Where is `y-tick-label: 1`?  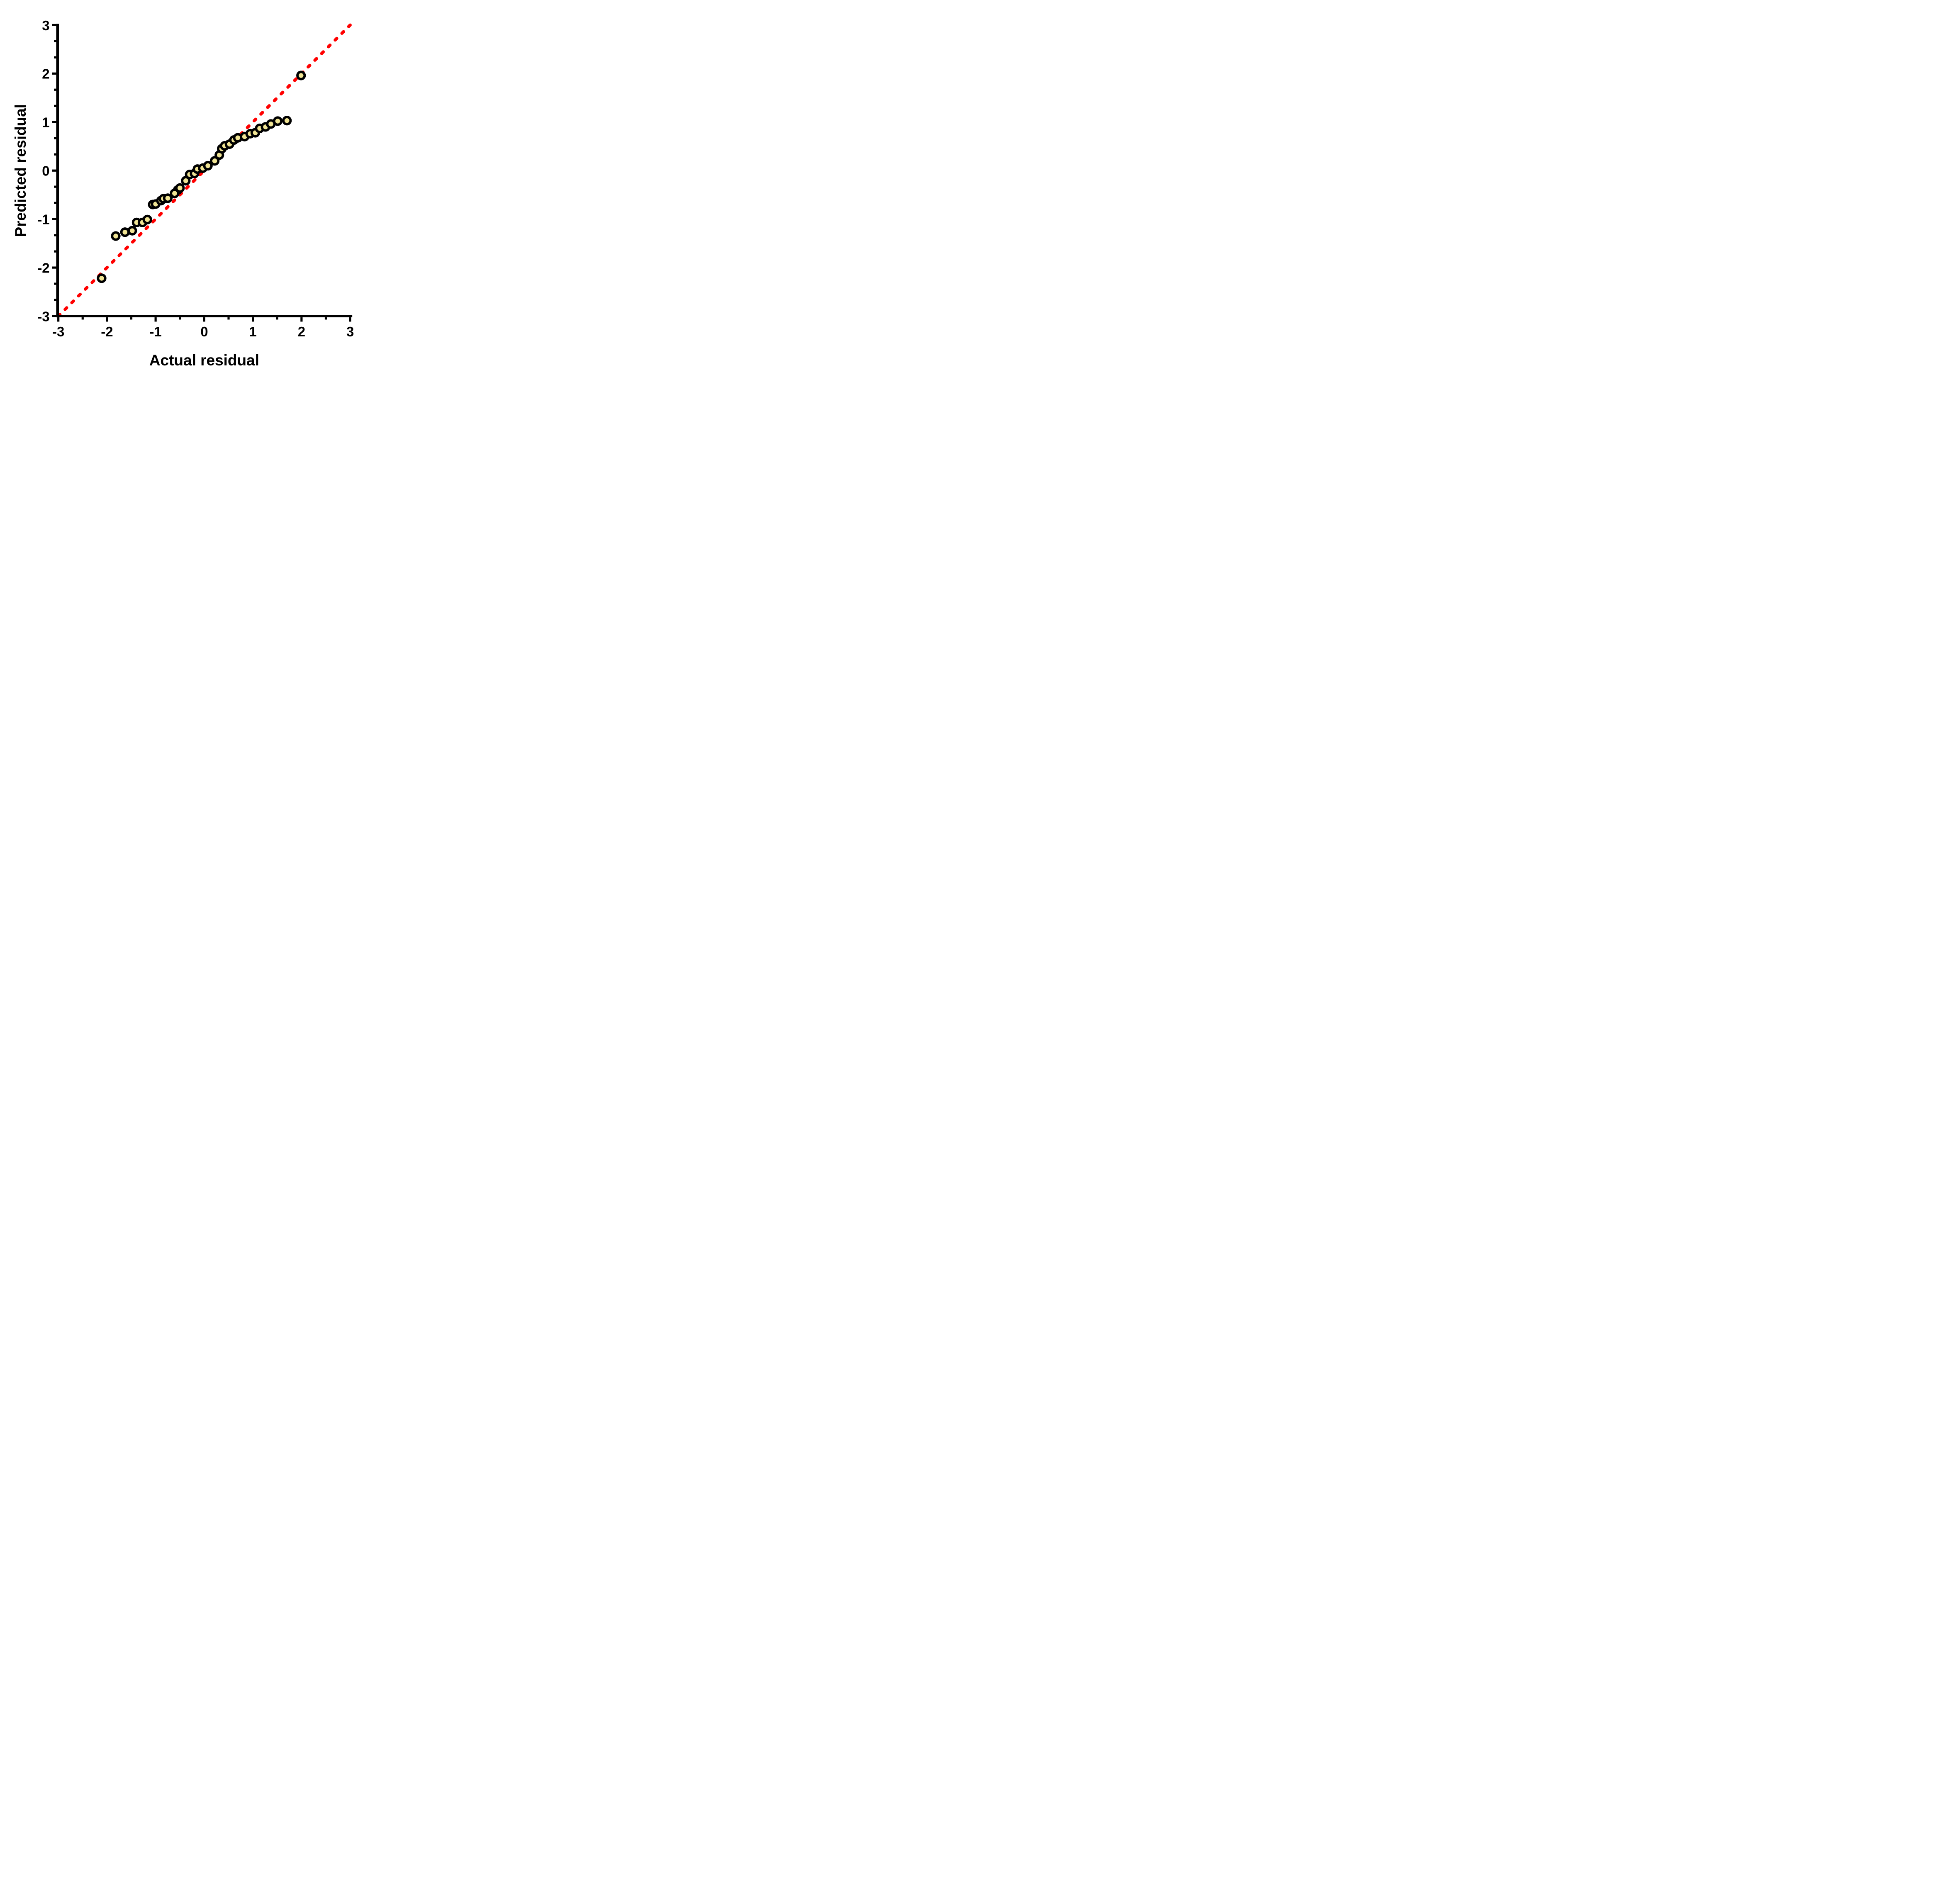
y-tick-label: 1 is located at coordinates (45, 122).